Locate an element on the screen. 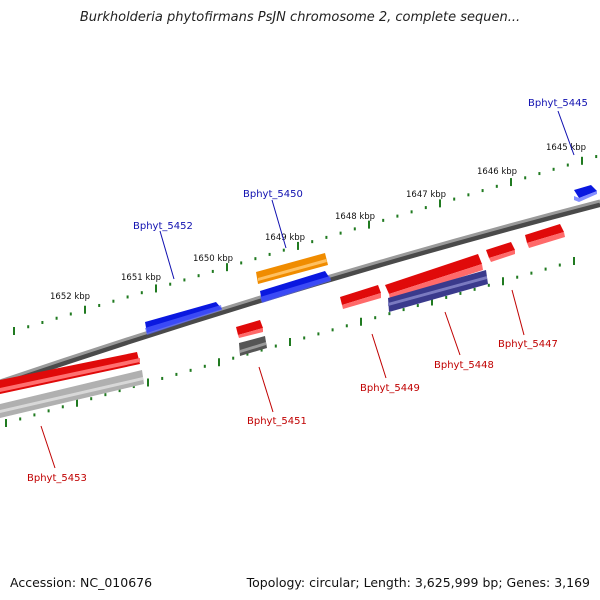 The image size is (600, 600). gene-bphyt-5451-gray is located at coordinates (253, 346).